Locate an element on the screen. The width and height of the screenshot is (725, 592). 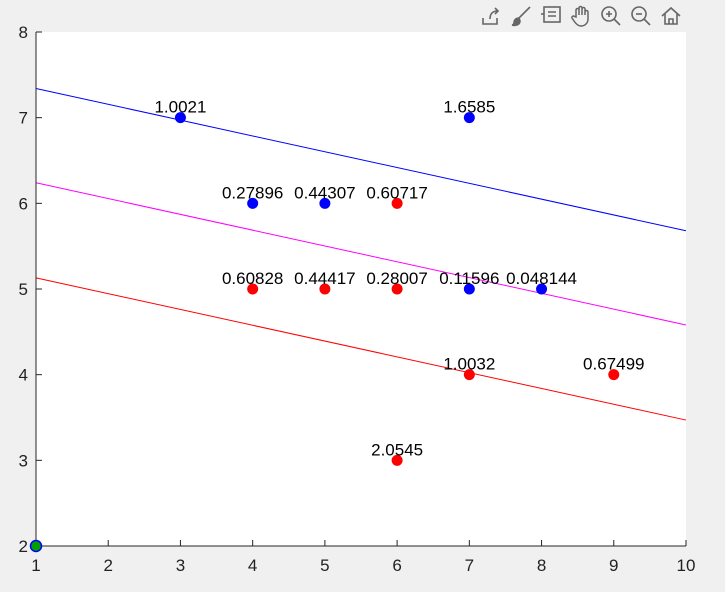
axes-toolbar is located at coordinates (580, 16).